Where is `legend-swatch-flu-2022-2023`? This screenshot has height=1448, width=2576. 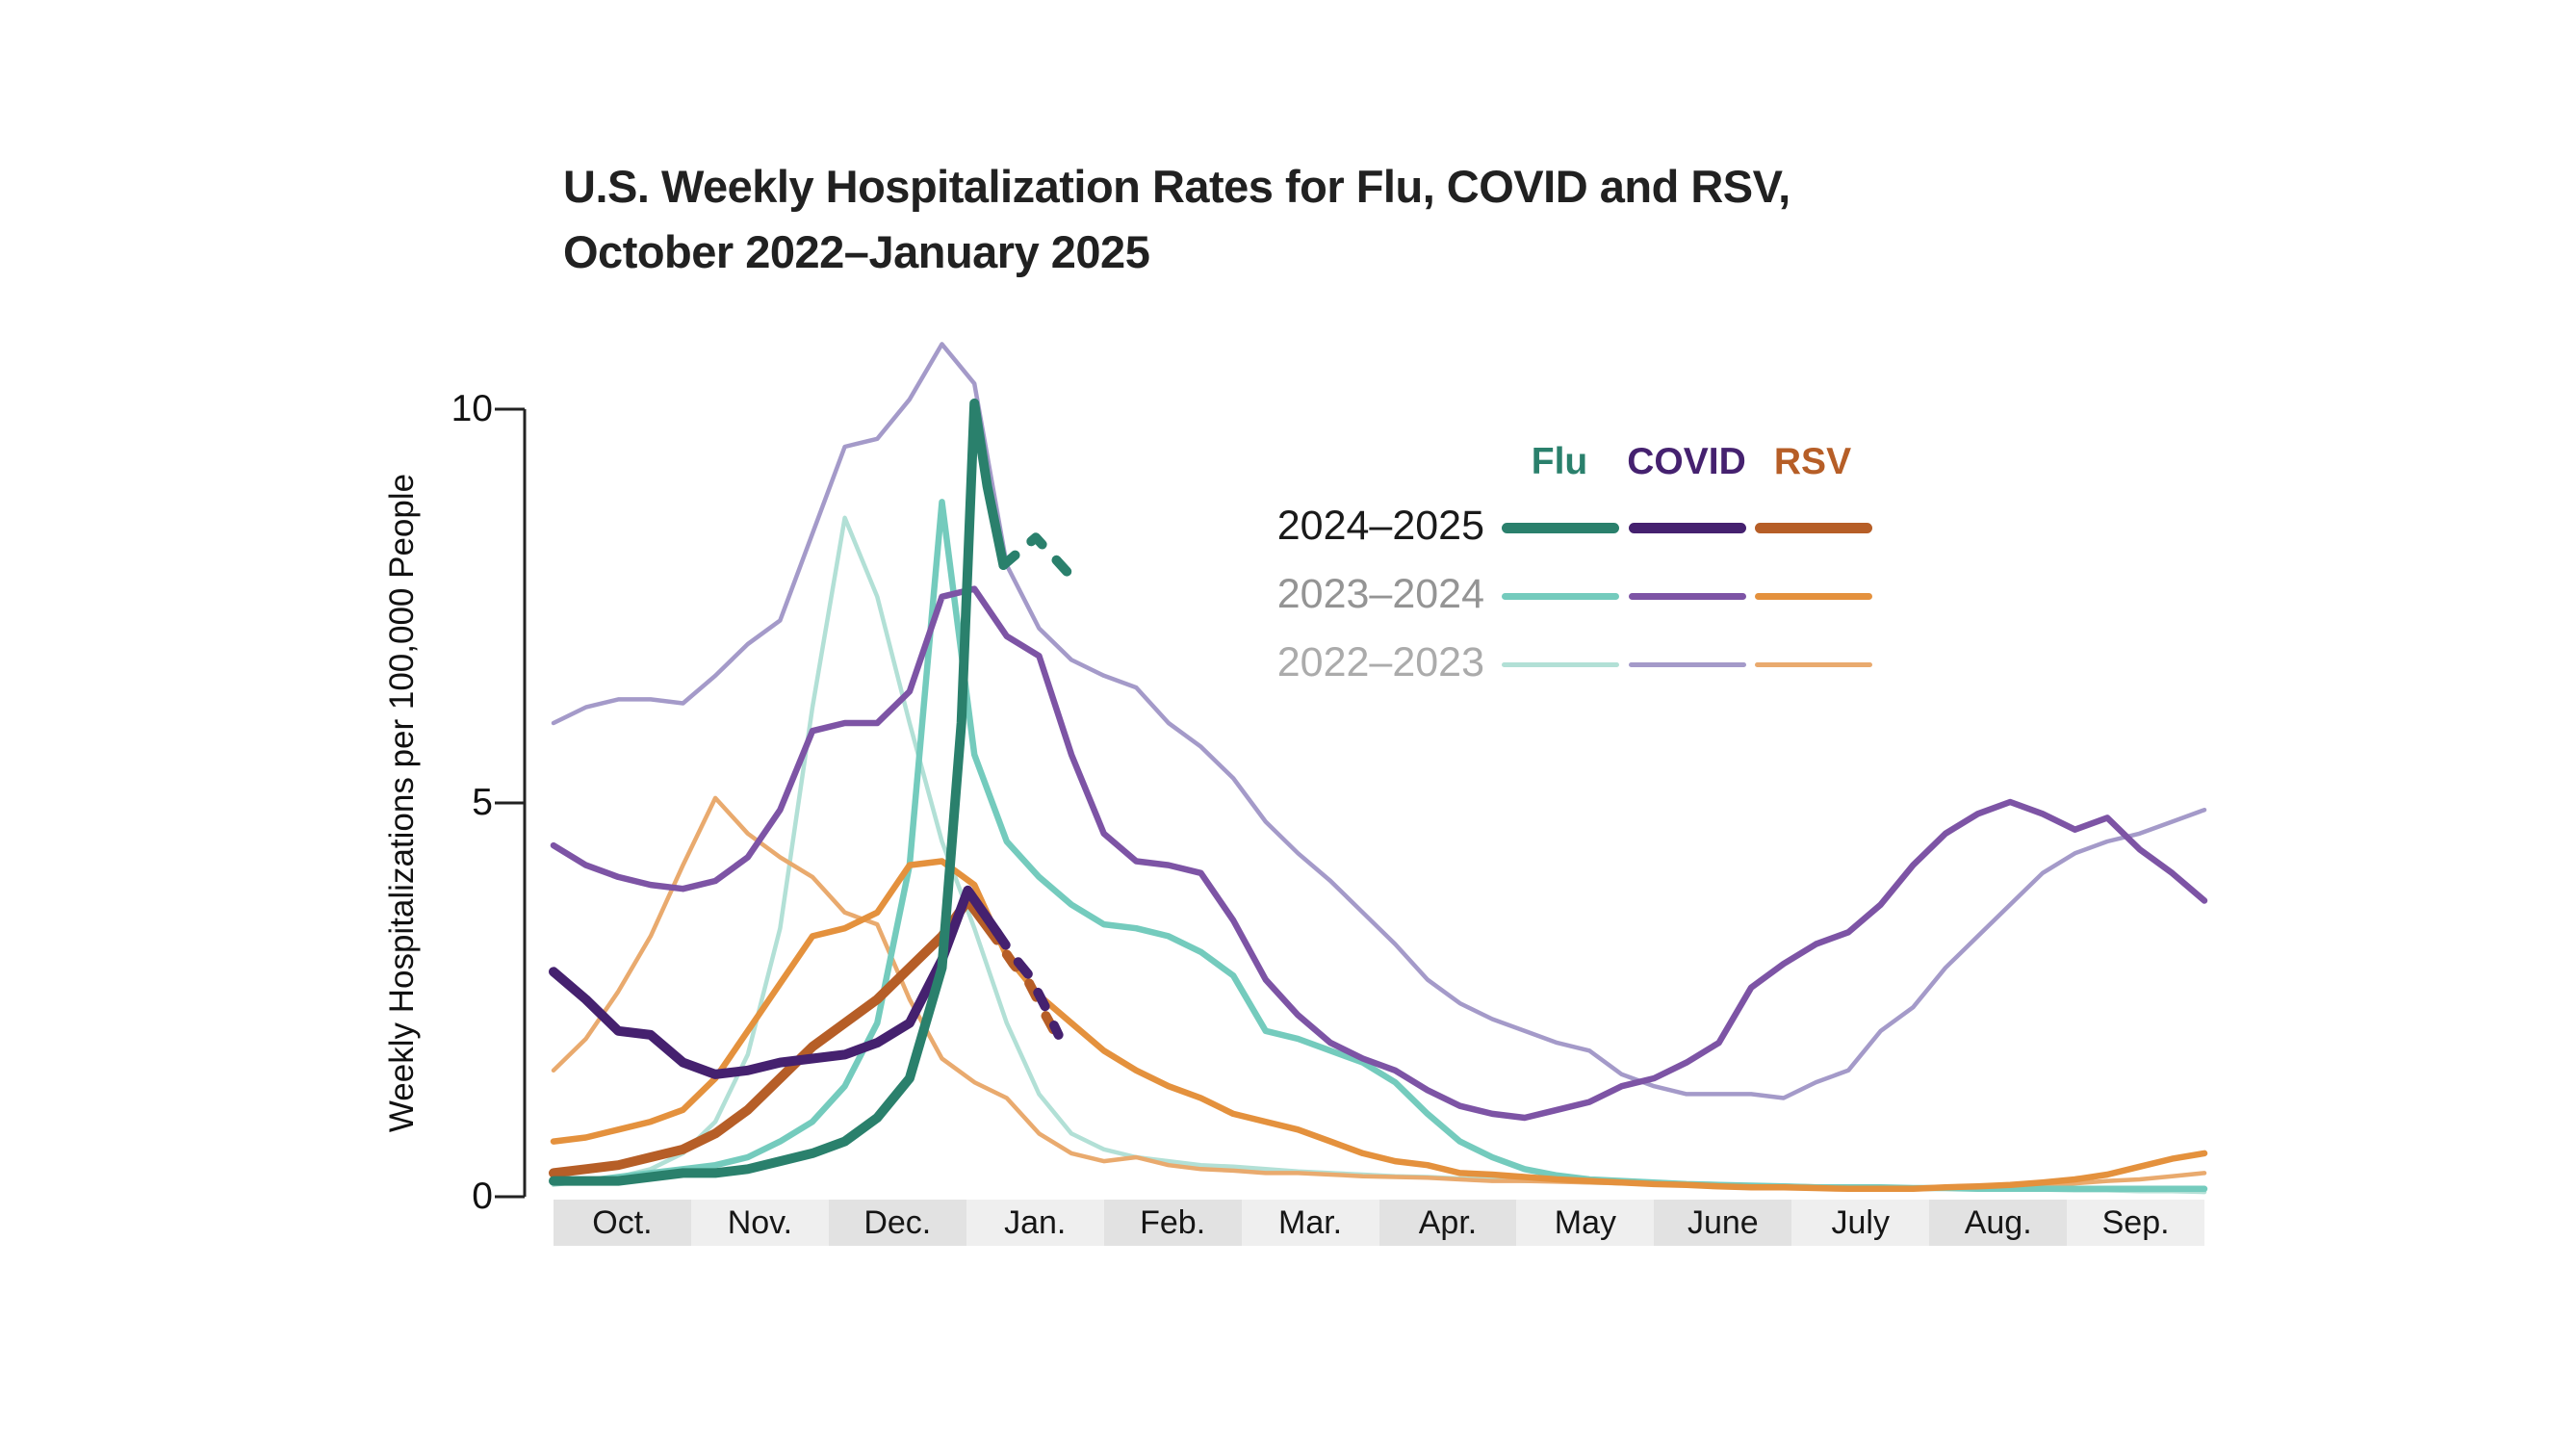 legend-swatch-flu-2022-2023 is located at coordinates (1560, 664).